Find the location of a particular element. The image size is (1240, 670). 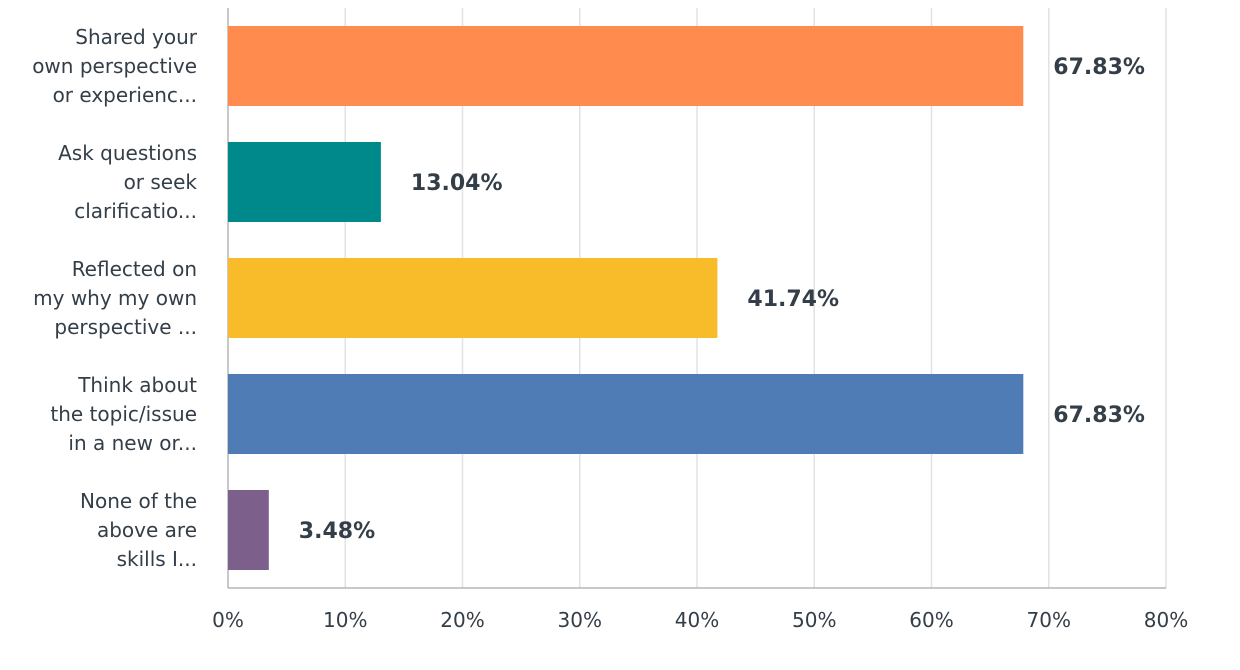

x-tick-label: 80% is located at coordinates (1166, 620).